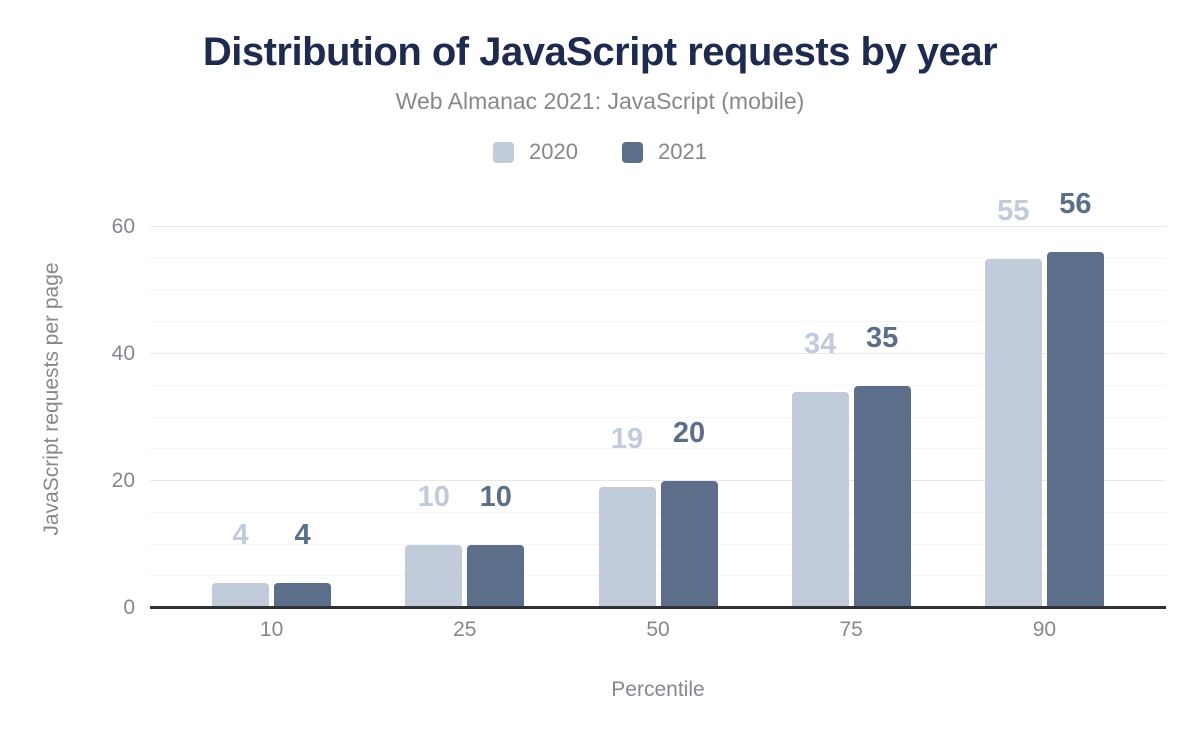  What do you see at coordinates (689, 433) in the screenshot?
I see `data-label-2021-p50: 20` at bounding box center [689, 433].